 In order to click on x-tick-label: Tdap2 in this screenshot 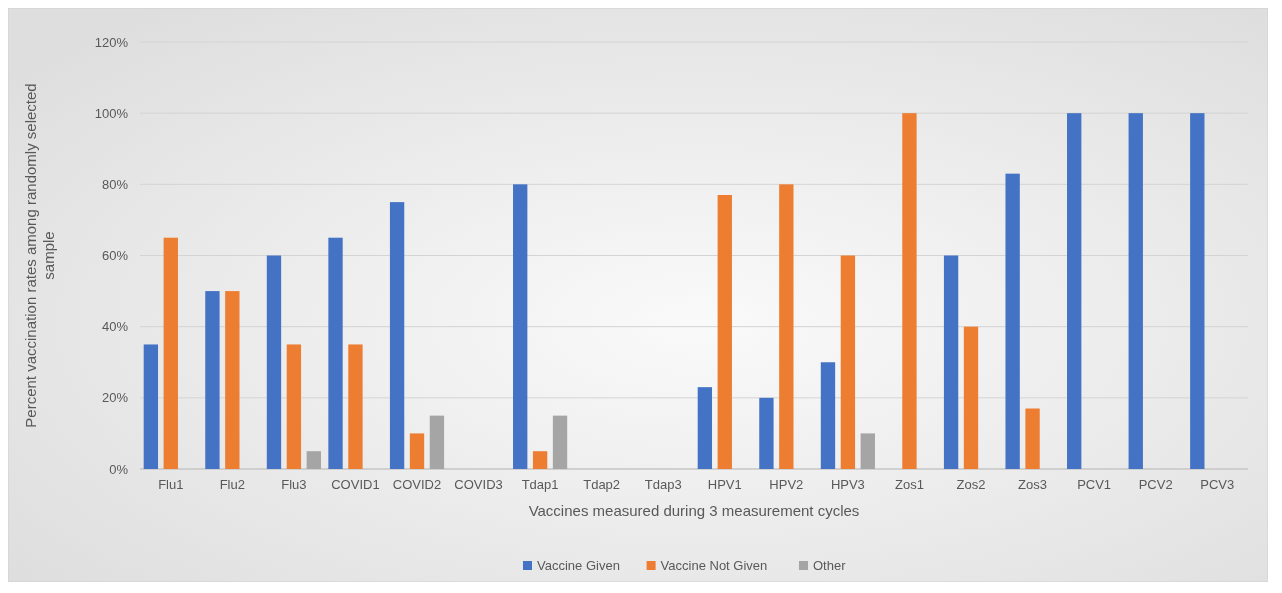, I will do `click(602, 484)`.